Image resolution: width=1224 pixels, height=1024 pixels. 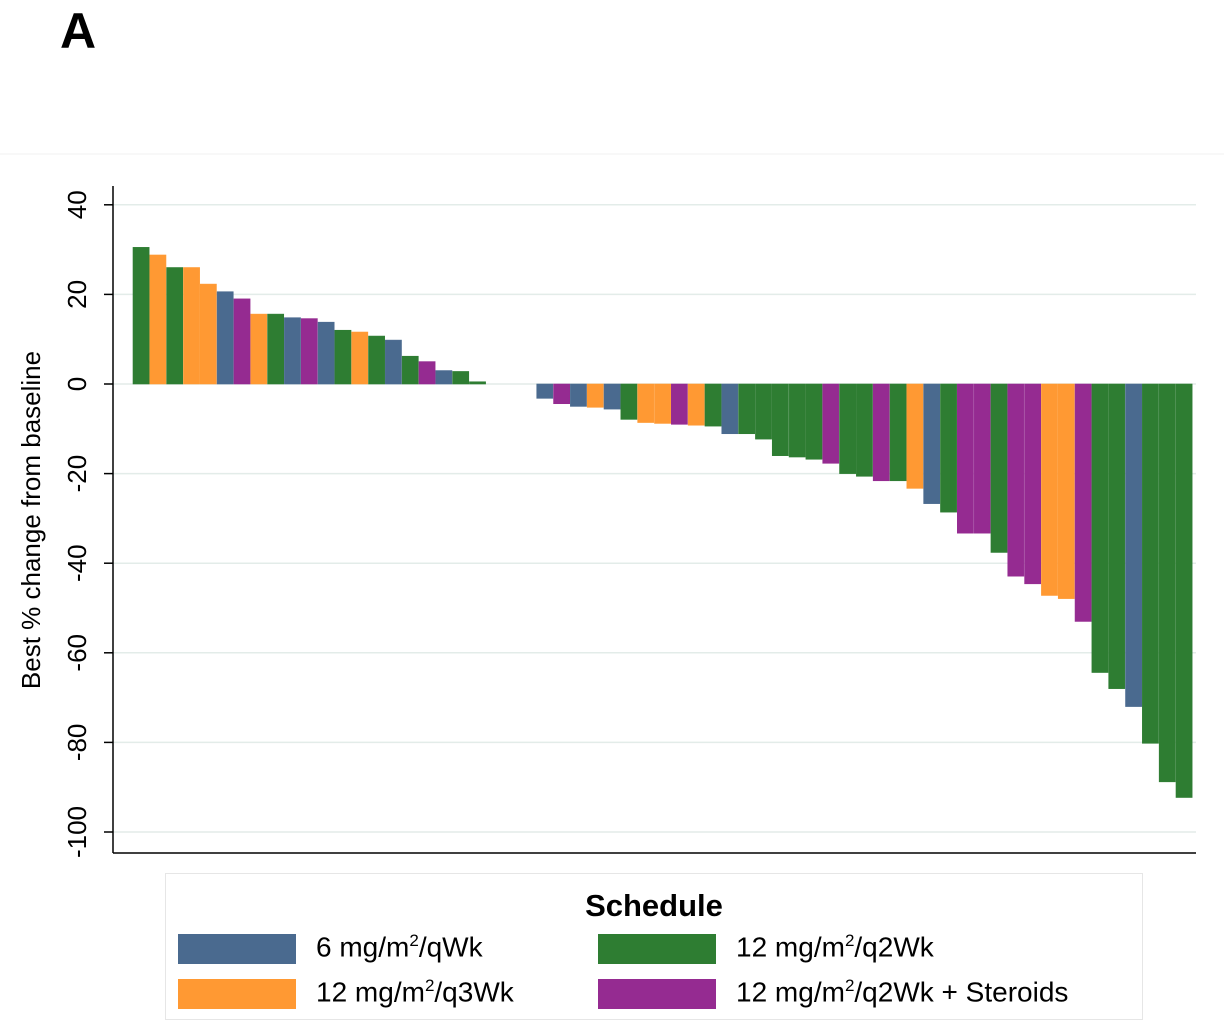 What do you see at coordinates (415, 992) in the screenshot?
I see `legend-label: 12 mg/m2/q3Wk` at bounding box center [415, 992].